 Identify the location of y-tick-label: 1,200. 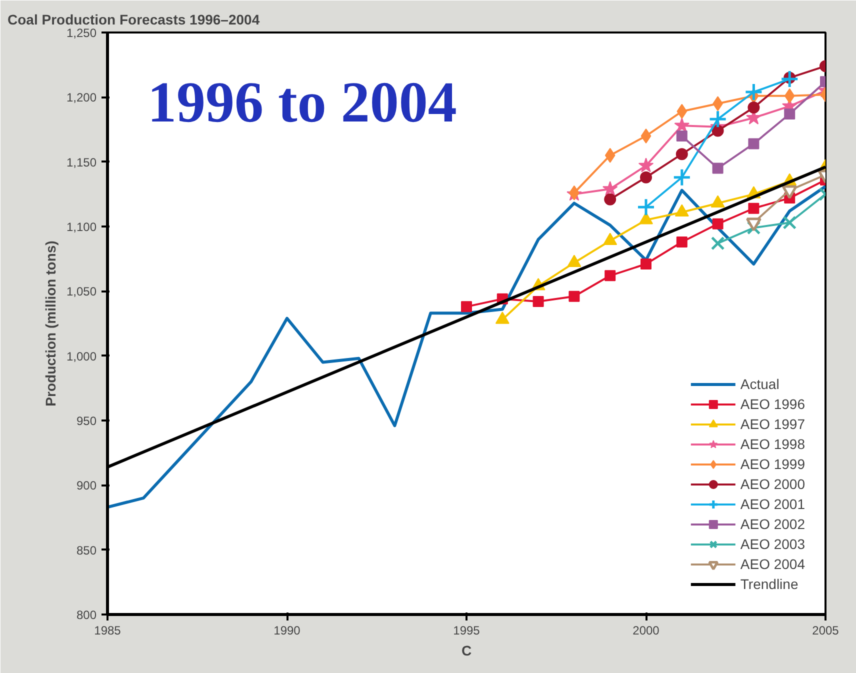
(81, 97).